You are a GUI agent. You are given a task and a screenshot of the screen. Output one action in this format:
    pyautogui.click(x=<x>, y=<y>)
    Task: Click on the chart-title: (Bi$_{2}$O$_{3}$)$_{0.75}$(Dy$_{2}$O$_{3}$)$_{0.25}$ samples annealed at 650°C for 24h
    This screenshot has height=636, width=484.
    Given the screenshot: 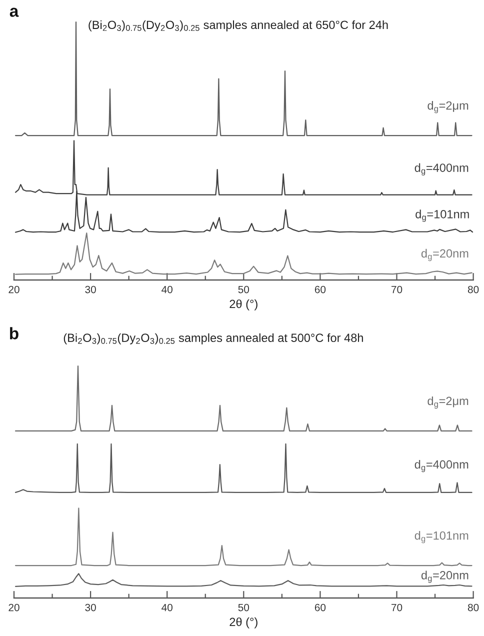 What is the action you would take?
    pyautogui.click(x=238, y=26)
    